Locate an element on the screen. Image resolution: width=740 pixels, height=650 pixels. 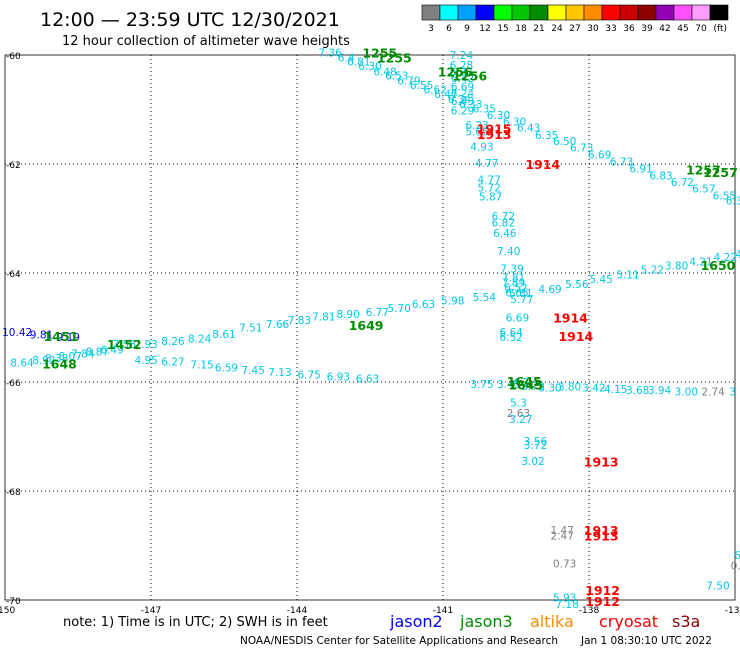
wave-height-value: 3.27 is located at coordinates (520, 420).